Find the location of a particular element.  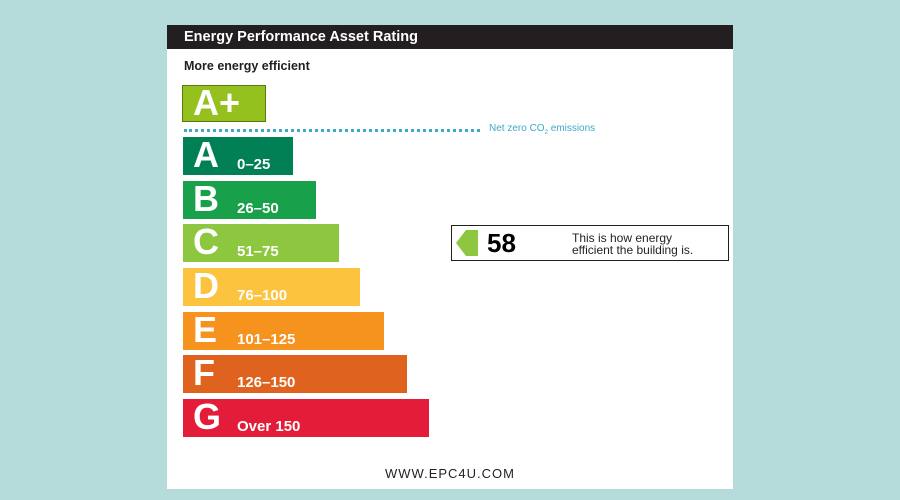

band-range: 26–50 is located at coordinates (258, 208).